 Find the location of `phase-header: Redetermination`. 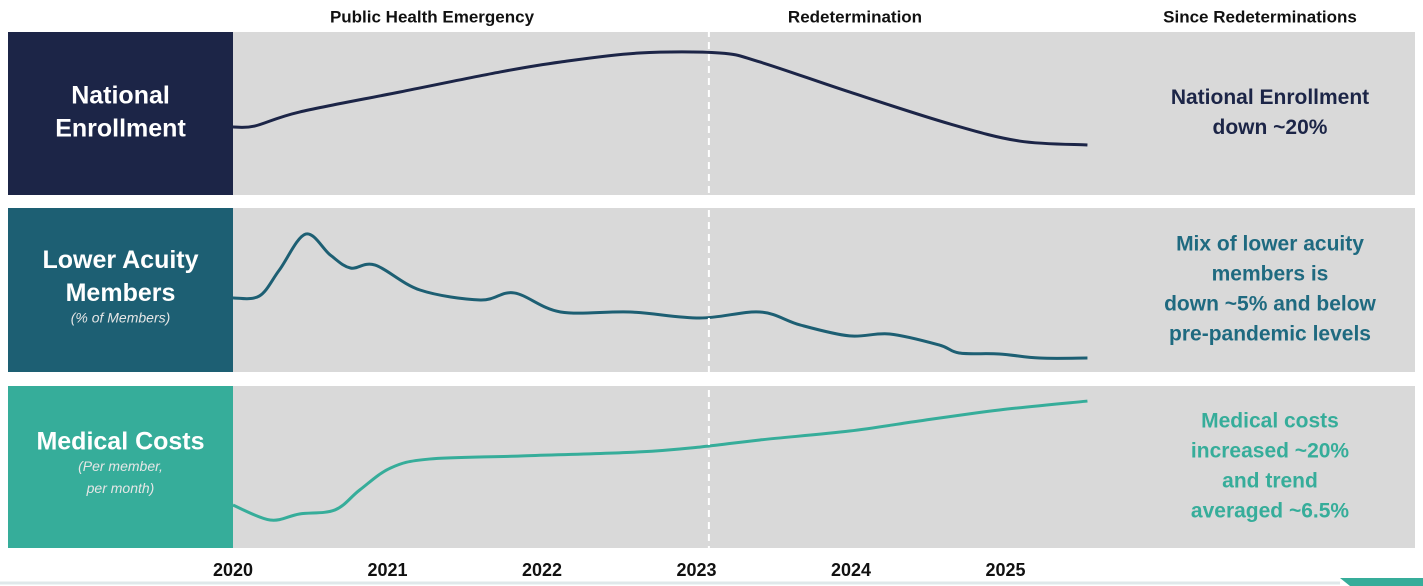

phase-header: Redetermination is located at coordinates (855, 16).